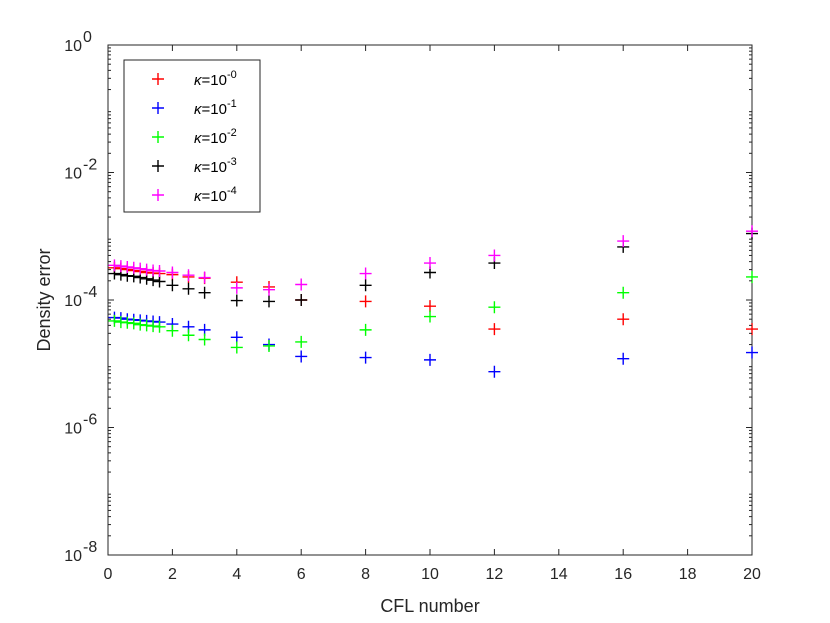 The width and height of the screenshot is (830, 623). I want to click on x-tick-label: 18, so click(688, 574).